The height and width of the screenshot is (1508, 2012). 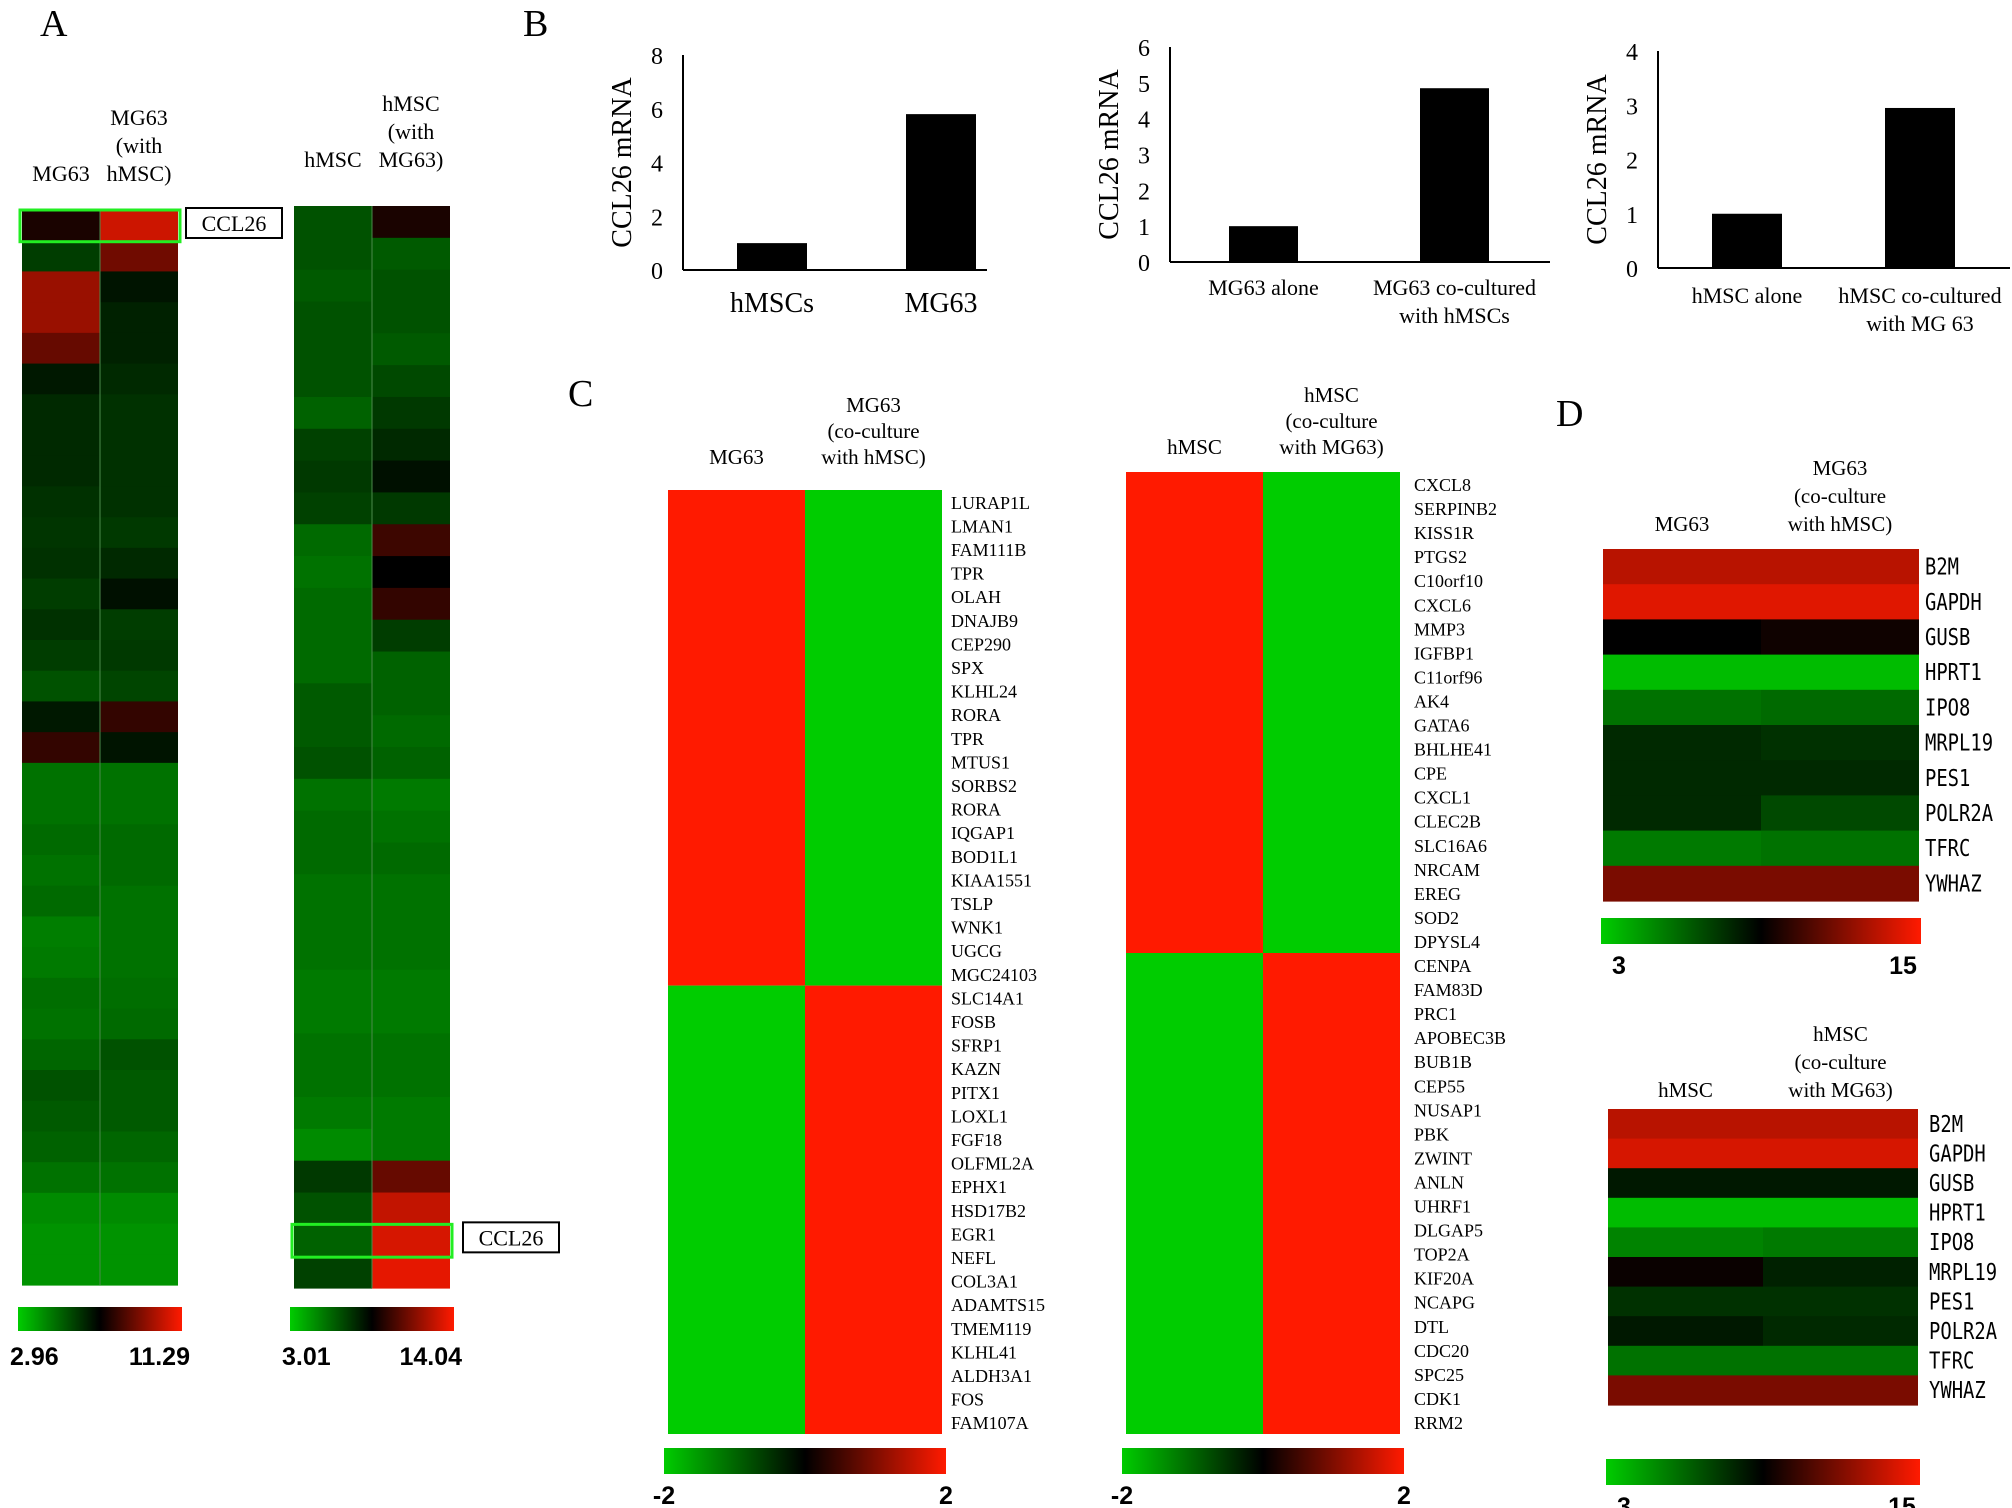 I want to click on gene-label: SFRP1, so click(x=976, y=1046).